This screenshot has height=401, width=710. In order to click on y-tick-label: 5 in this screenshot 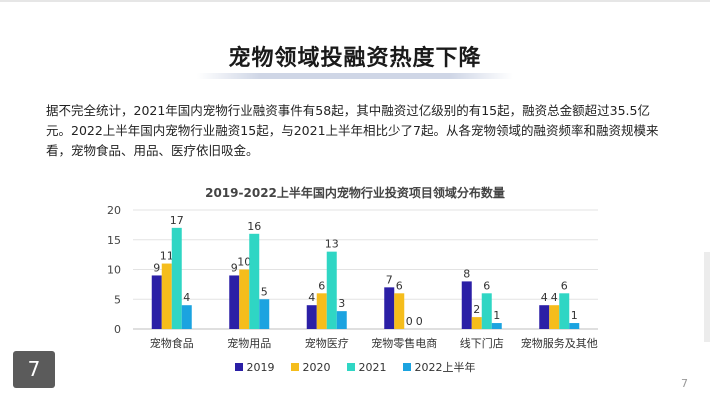, I will do `click(117, 299)`.